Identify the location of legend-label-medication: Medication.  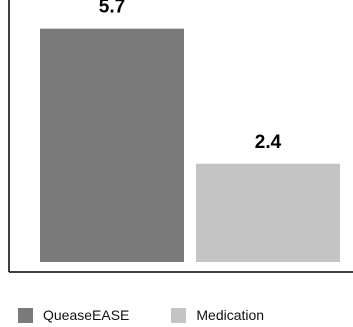
(230, 315).